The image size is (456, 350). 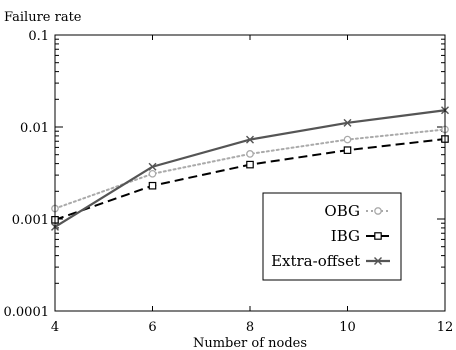 What do you see at coordinates (250, 327) in the screenshot?
I see `x-tick-label: 8` at bounding box center [250, 327].